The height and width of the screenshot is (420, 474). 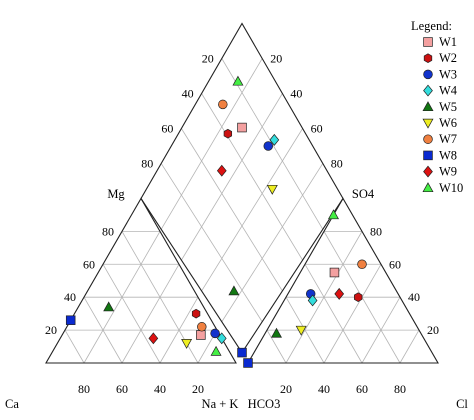 What do you see at coordinates (70, 320) in the screenshot?
I see `point-w8-cation` at bounding box center [70, 320].